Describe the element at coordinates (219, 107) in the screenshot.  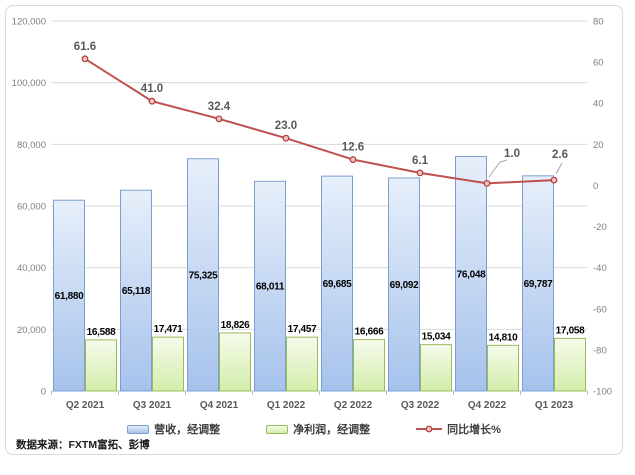
I see `yoy-value-label: 32.4` at that location.